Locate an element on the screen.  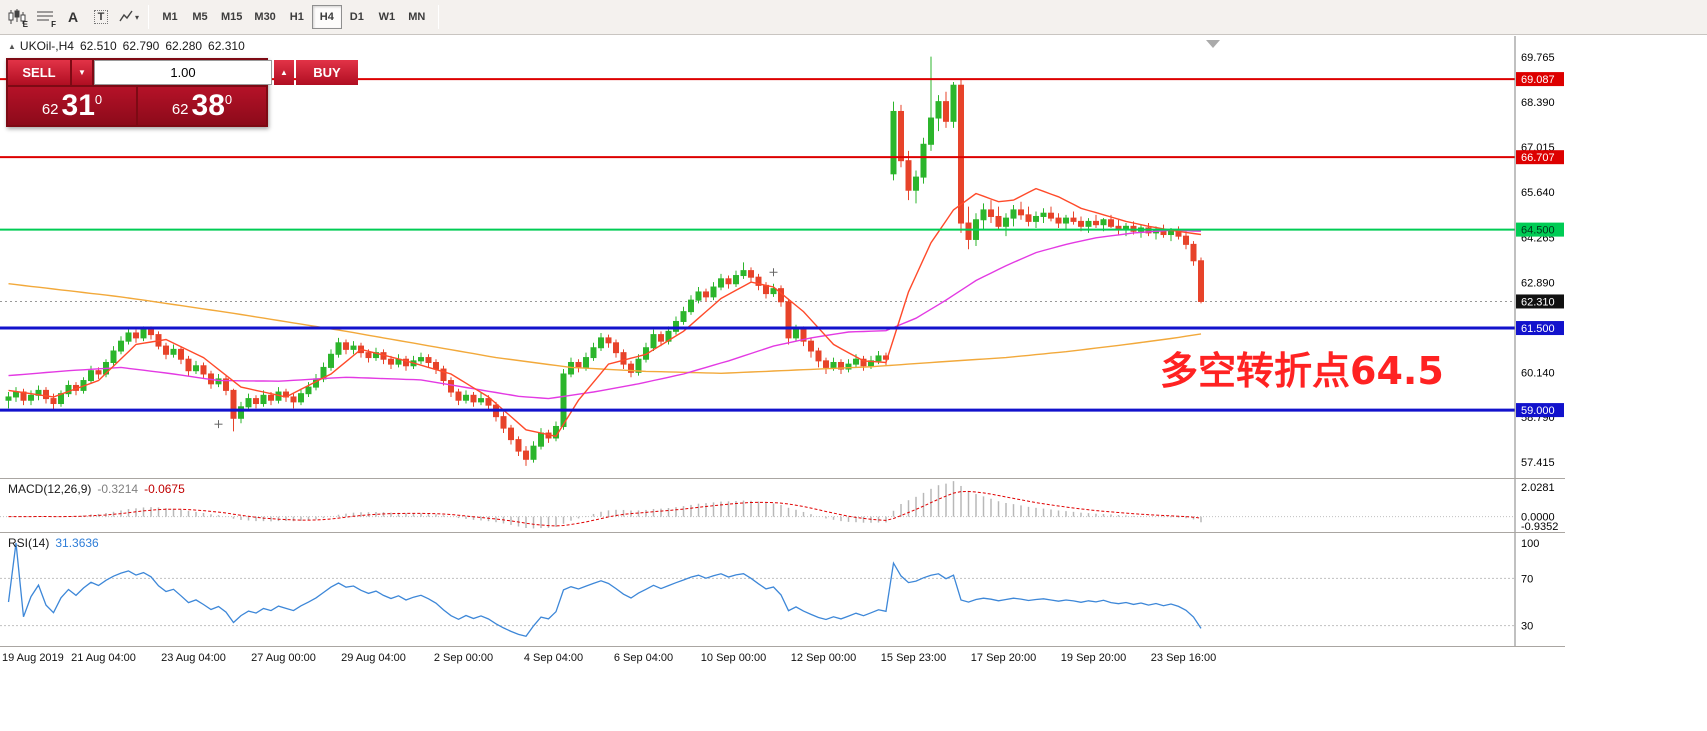
toolbar-tools: E F A T ▾ is located at coordinates (73, 17).